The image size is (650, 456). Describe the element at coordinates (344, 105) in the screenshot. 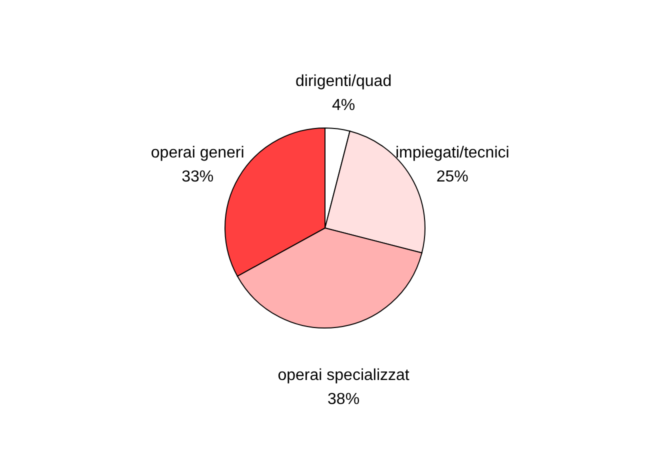

I see `data-label: 4%` at that location.